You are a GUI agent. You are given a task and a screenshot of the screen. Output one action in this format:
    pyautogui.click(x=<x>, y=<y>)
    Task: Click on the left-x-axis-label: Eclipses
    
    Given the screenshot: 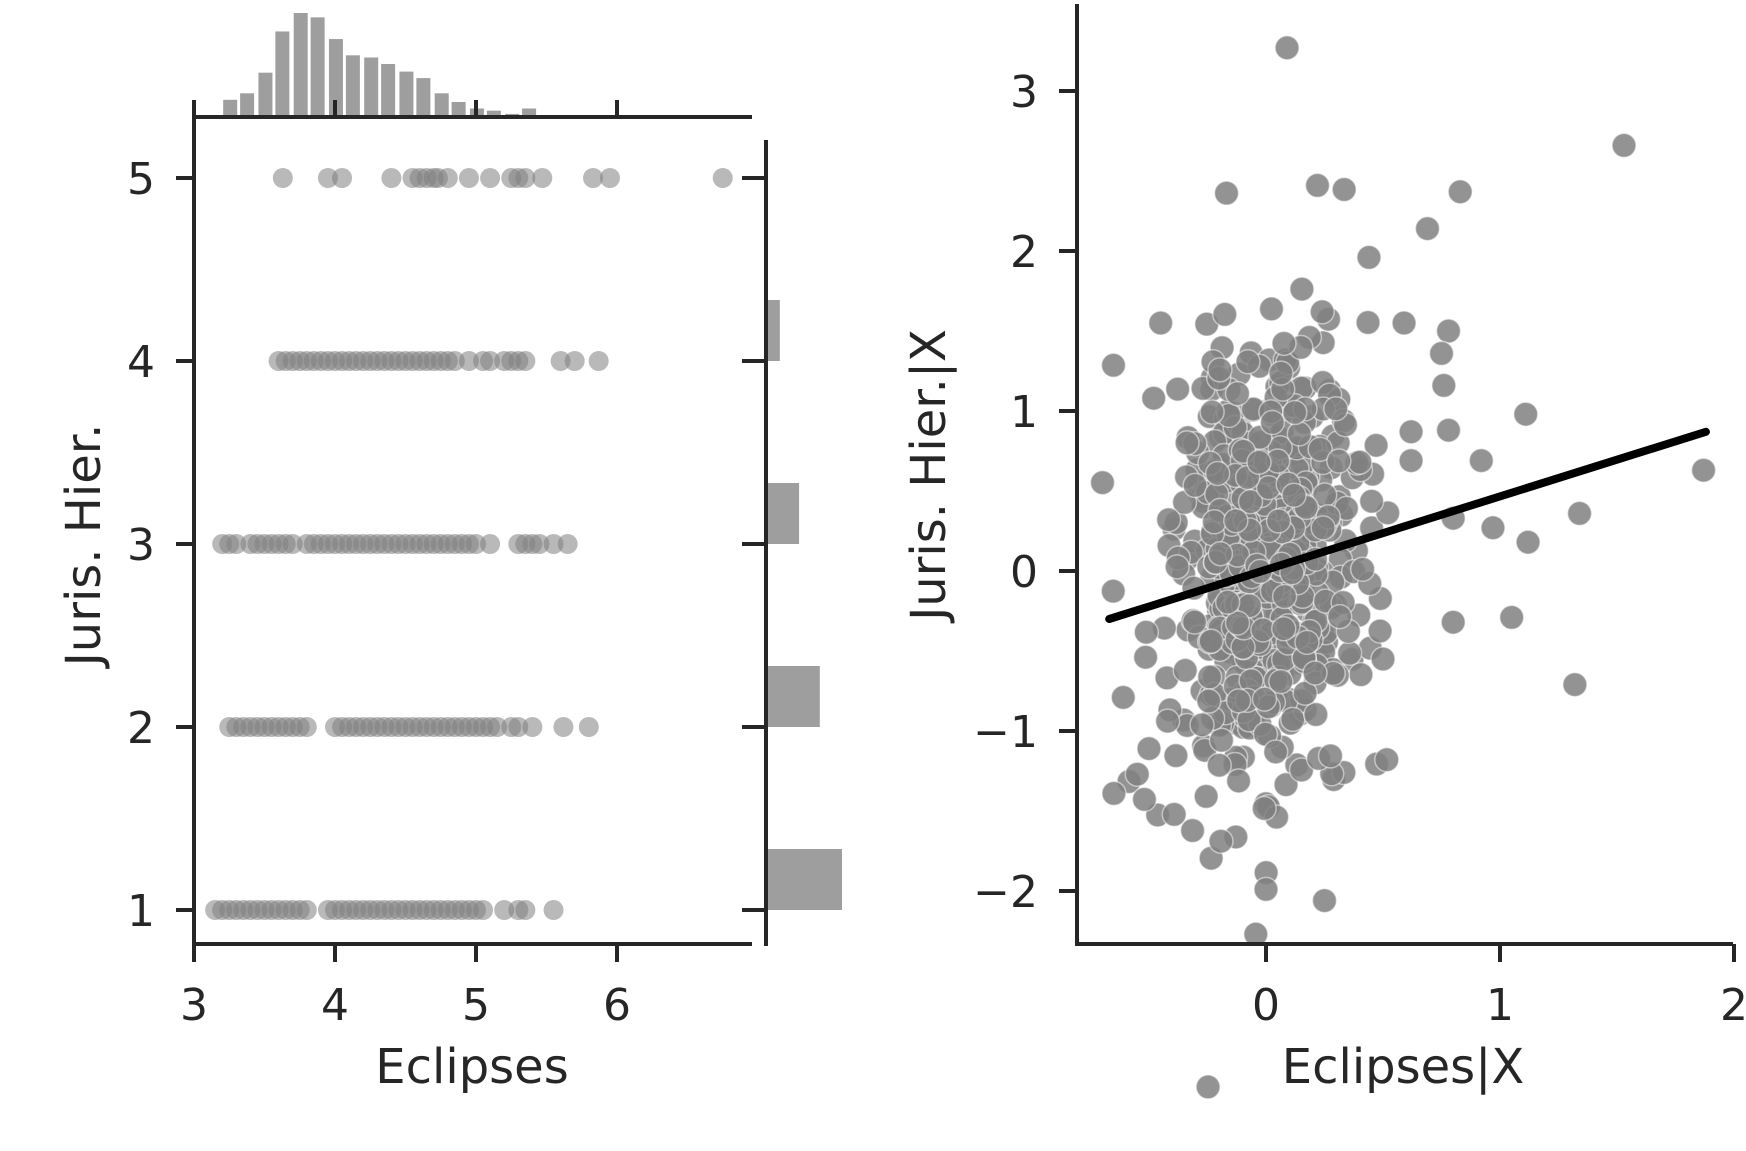 What is the action you would take?
    pyautogui.click(x=471, y=1067)
    